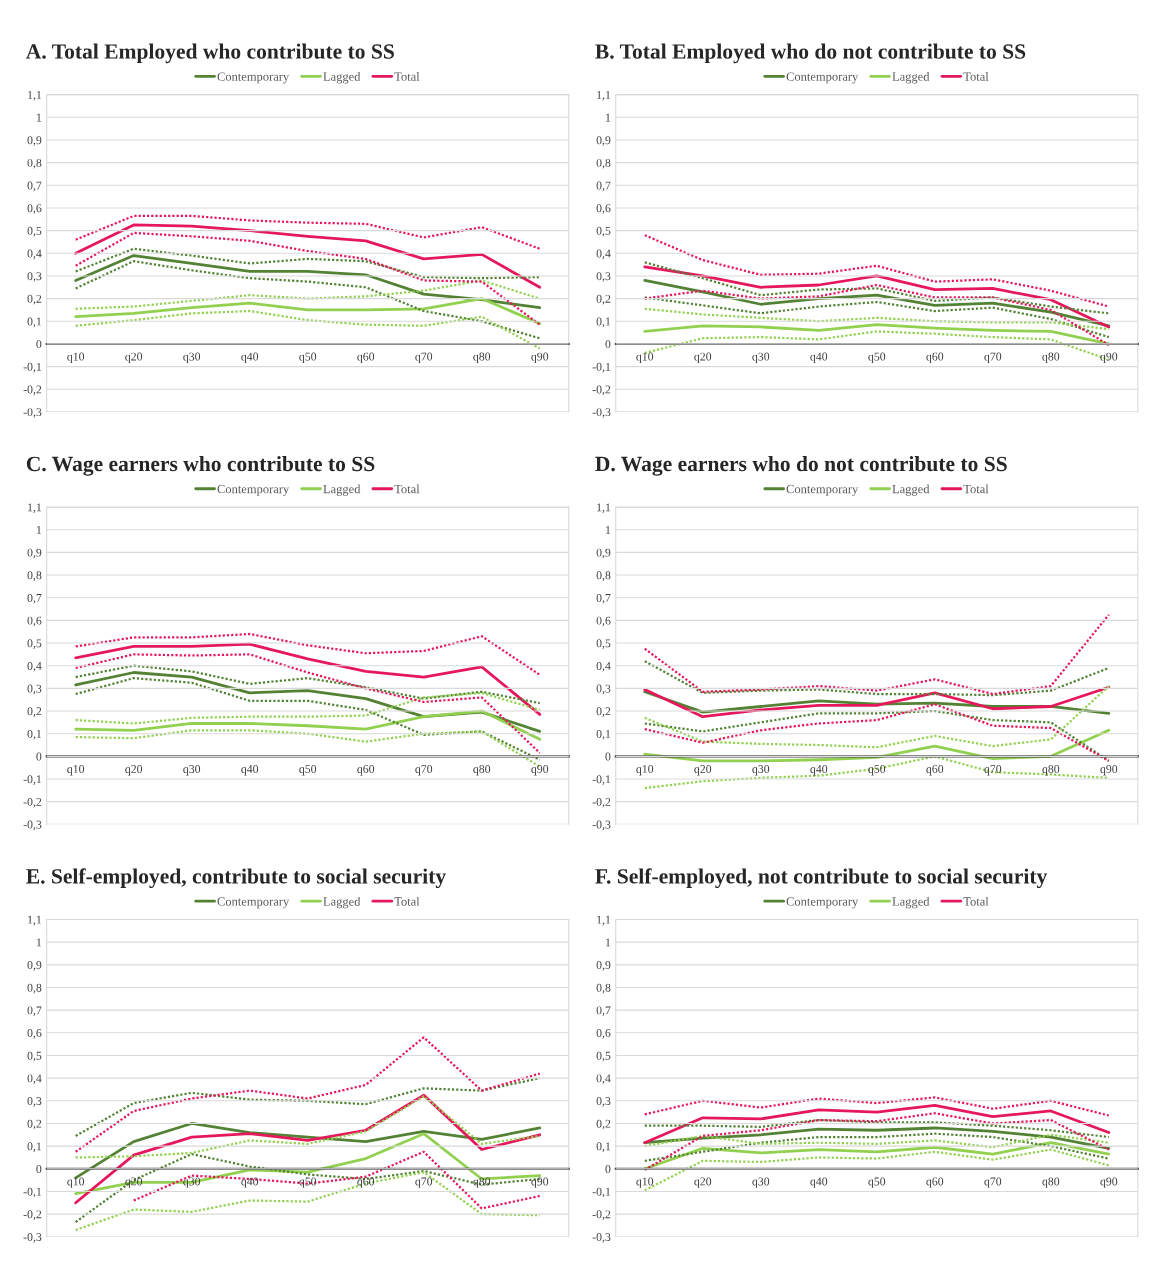 Image resolution: width=1167 pixels, height=1262 pixels. Describe the element at coordinates (1109, 1182) in the screenshot. I see `x-tick-label: q90` at that location.